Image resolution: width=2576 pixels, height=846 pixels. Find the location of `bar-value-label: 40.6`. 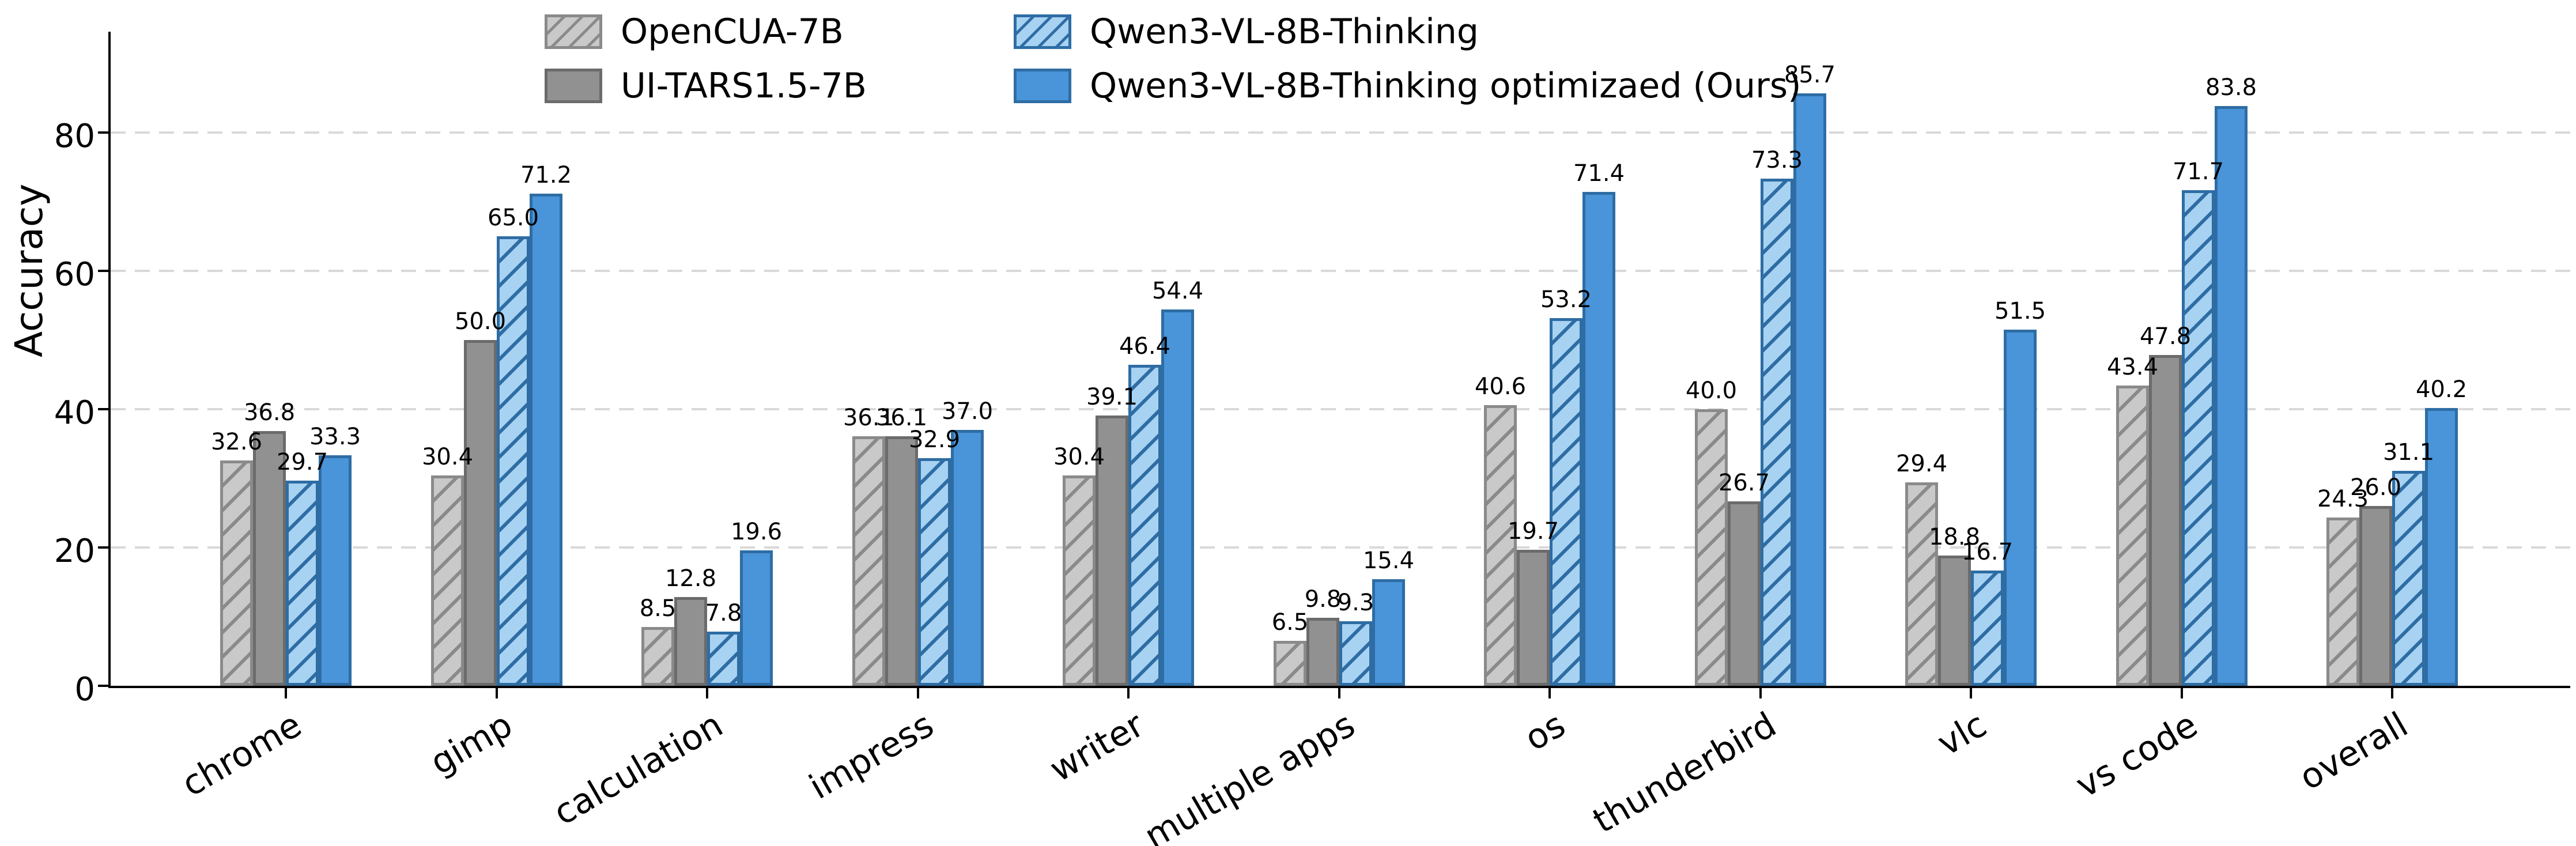

bar-value-label: 40.6 is located at coordinates (1501, 387).